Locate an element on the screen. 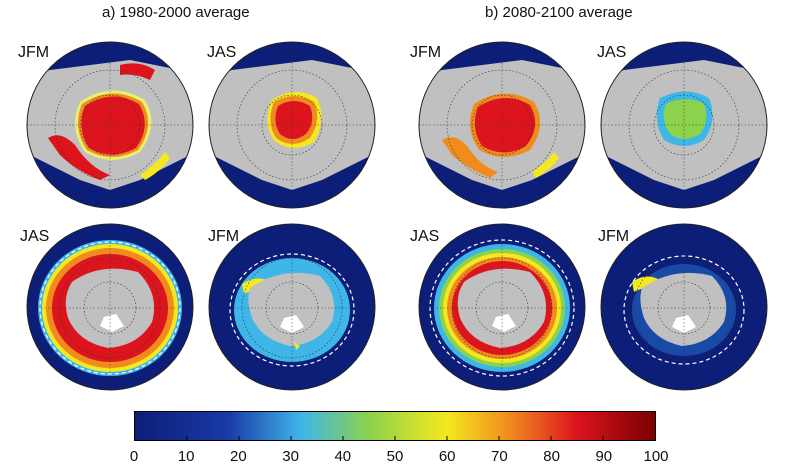 Image resolution: width=797 pixels, height=472 pixels. colorbar-tick-label-0: 0 is located at coordinates (134, 456).